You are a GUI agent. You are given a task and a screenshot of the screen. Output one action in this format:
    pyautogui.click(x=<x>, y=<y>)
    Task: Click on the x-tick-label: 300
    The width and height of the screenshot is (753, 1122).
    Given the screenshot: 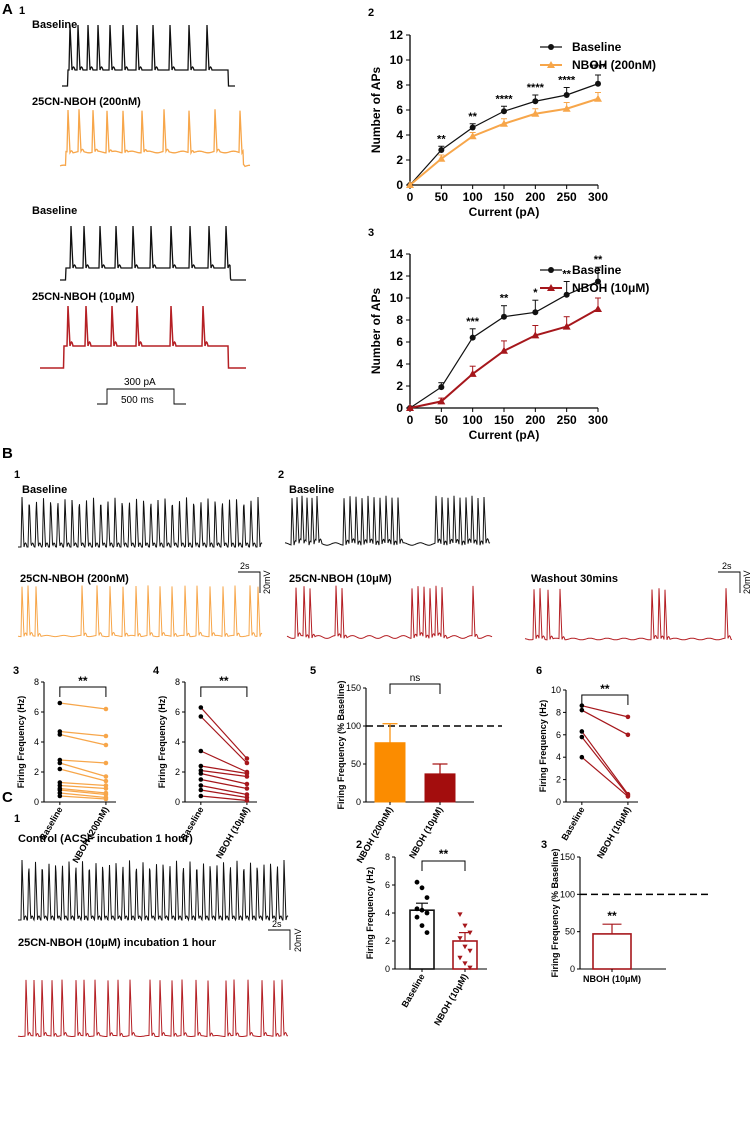 What is the action you would take?
    pyautogui.click(x=598, y=197)
    